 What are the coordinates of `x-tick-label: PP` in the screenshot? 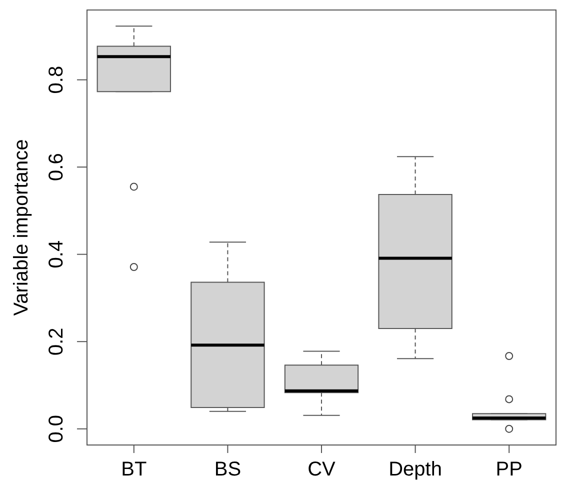 It's located at (509, 469).